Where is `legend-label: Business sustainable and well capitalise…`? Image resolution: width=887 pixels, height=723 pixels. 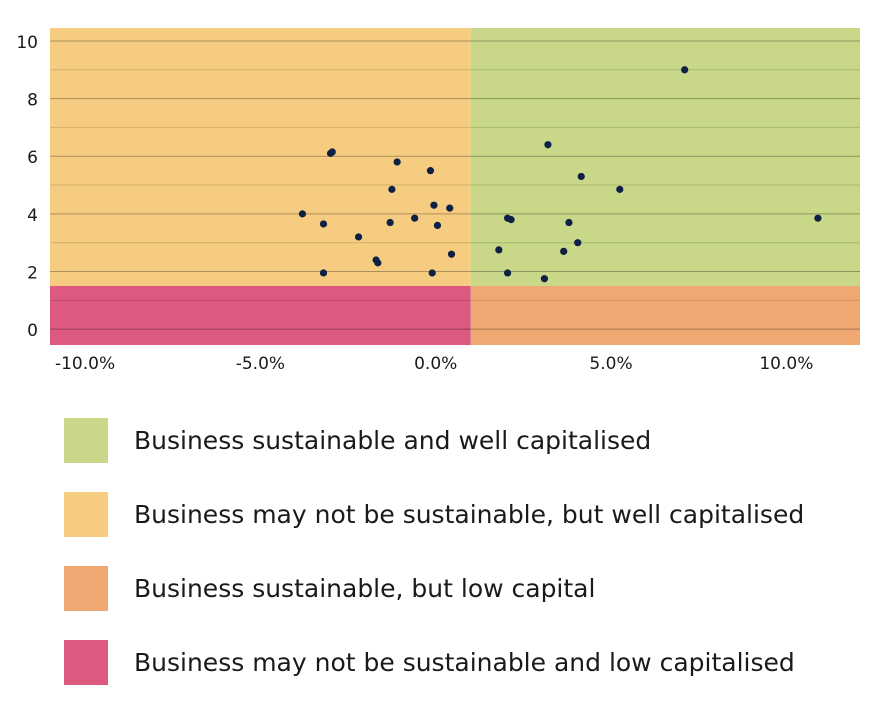
legend-label: Business sustainable and well capitalise… is located at coordinates (393, 440).